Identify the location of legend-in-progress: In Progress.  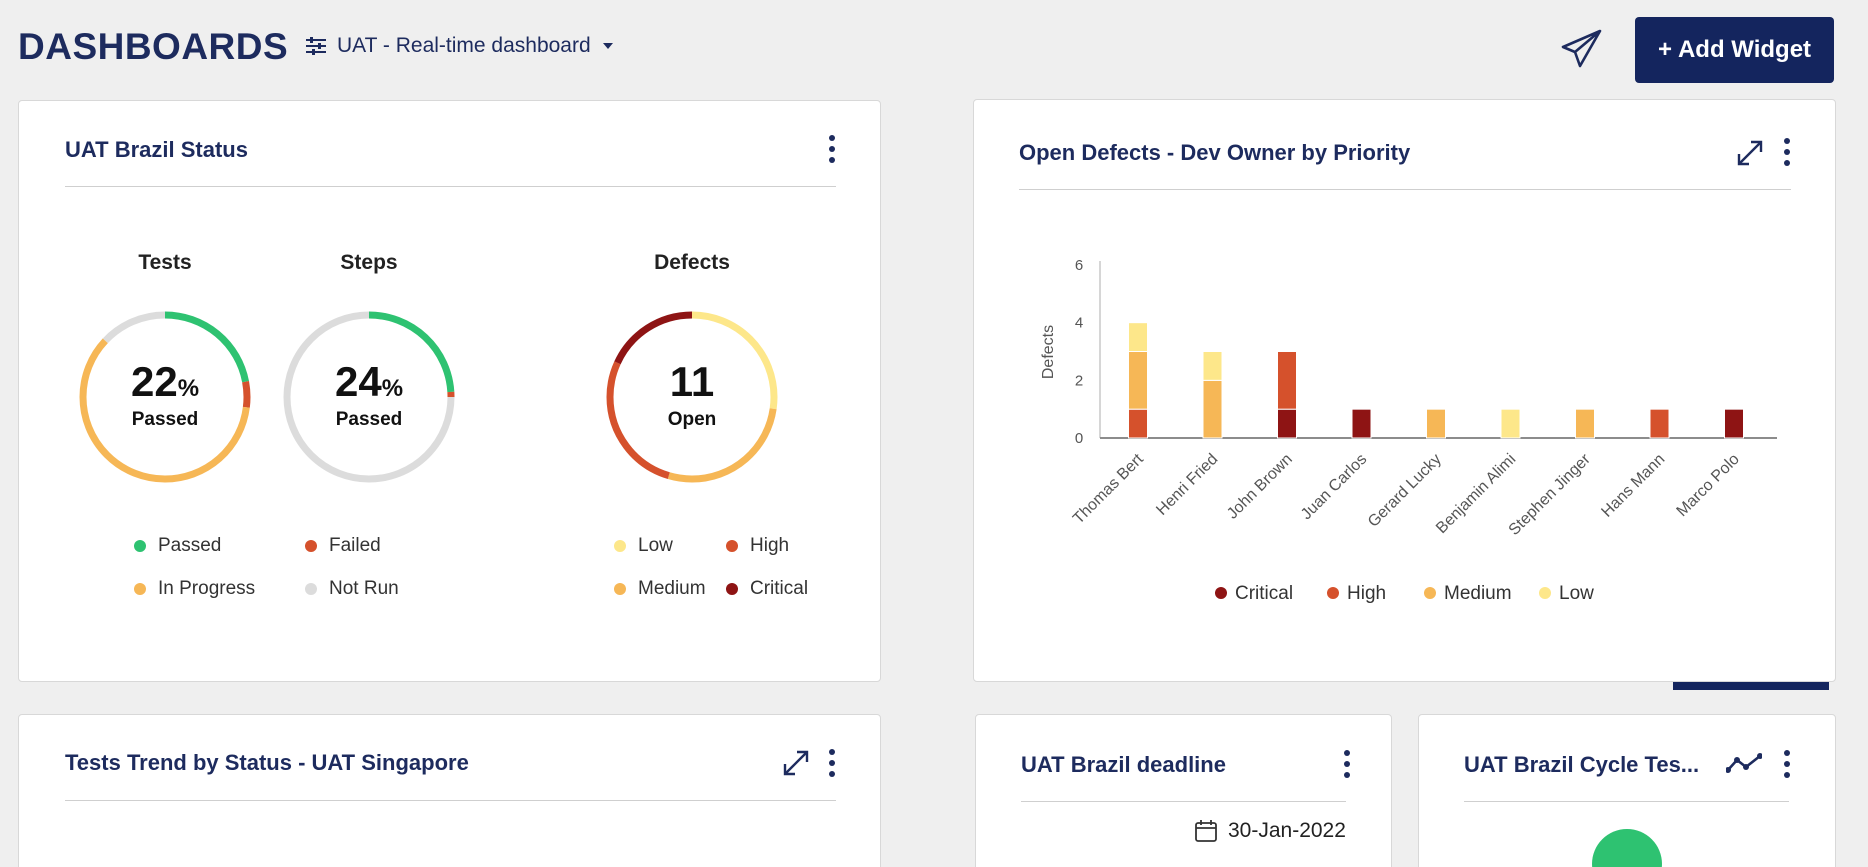
(194, 589).